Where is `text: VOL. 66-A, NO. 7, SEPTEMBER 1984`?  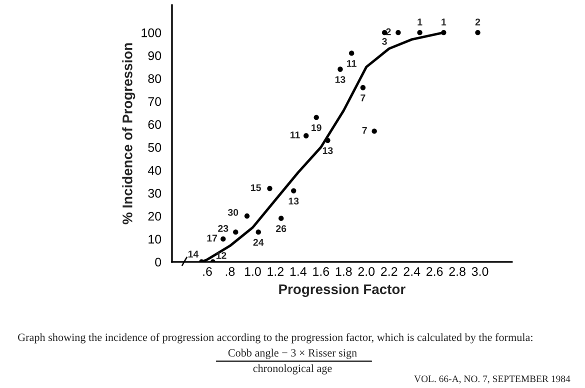 text: VOL. 66-A, NO. 7, SEPTEMBER 1984 is located at coordinates (492, 380).